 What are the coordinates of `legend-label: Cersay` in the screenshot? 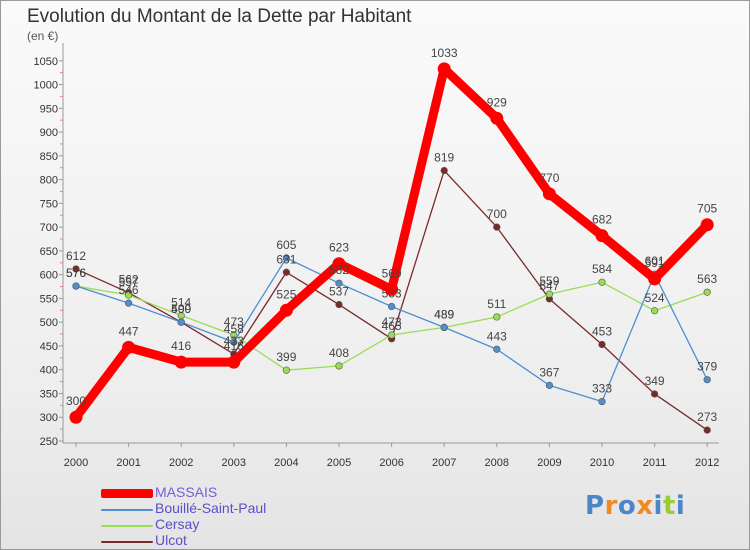 It's located at (177, 524).